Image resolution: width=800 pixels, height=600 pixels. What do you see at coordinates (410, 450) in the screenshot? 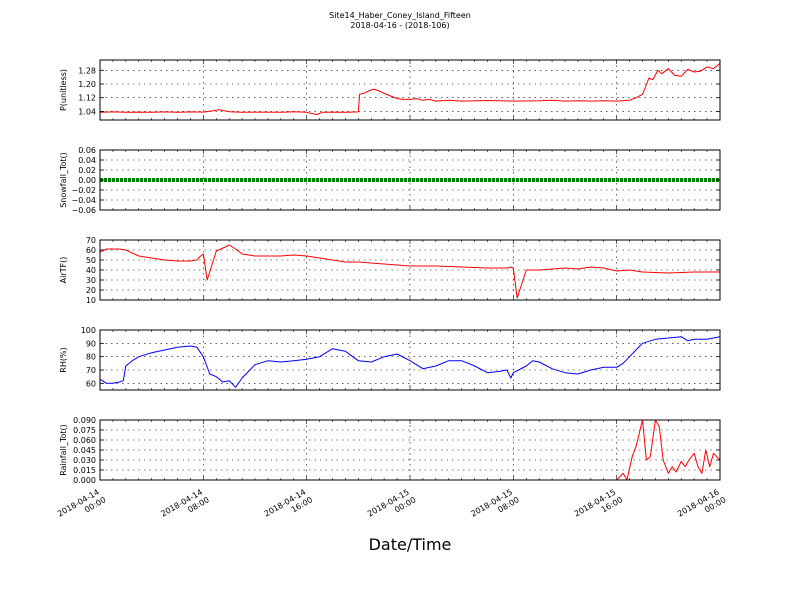
I see `series-rainfall-line` at bounding box center [410, 450].